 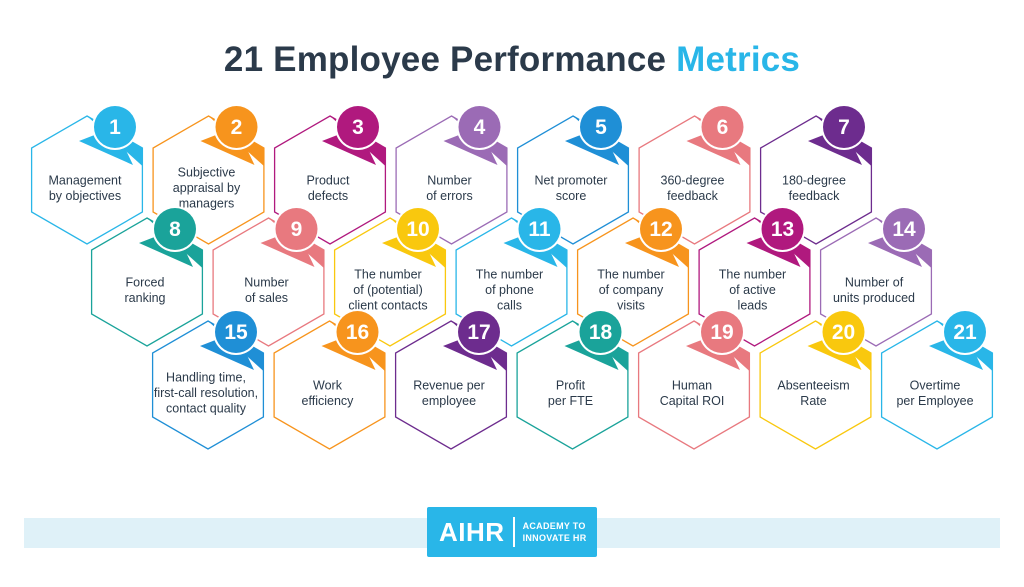 What do you see at coordinates (207, 173) in the screenshot?
I see `metric-label-line: Subjective` at bounding box center [207, 173].